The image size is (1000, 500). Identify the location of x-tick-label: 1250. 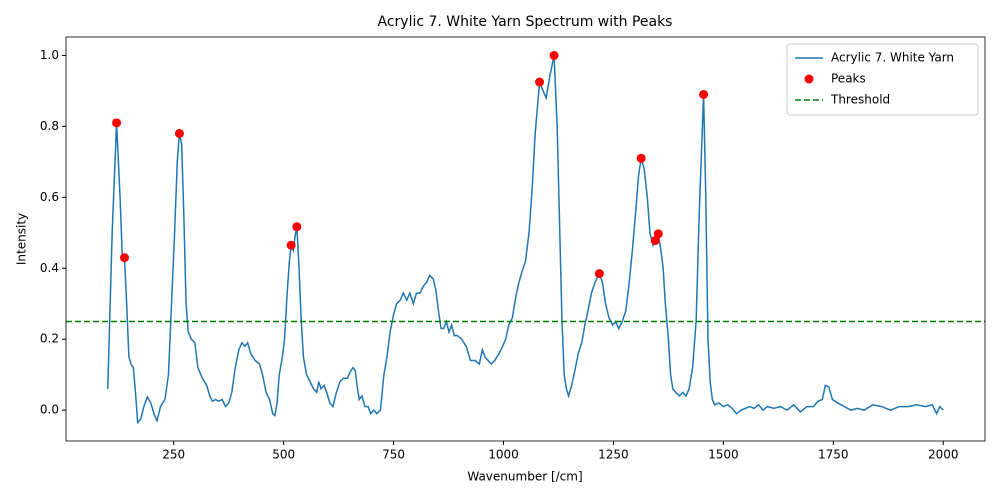
(613, 455).